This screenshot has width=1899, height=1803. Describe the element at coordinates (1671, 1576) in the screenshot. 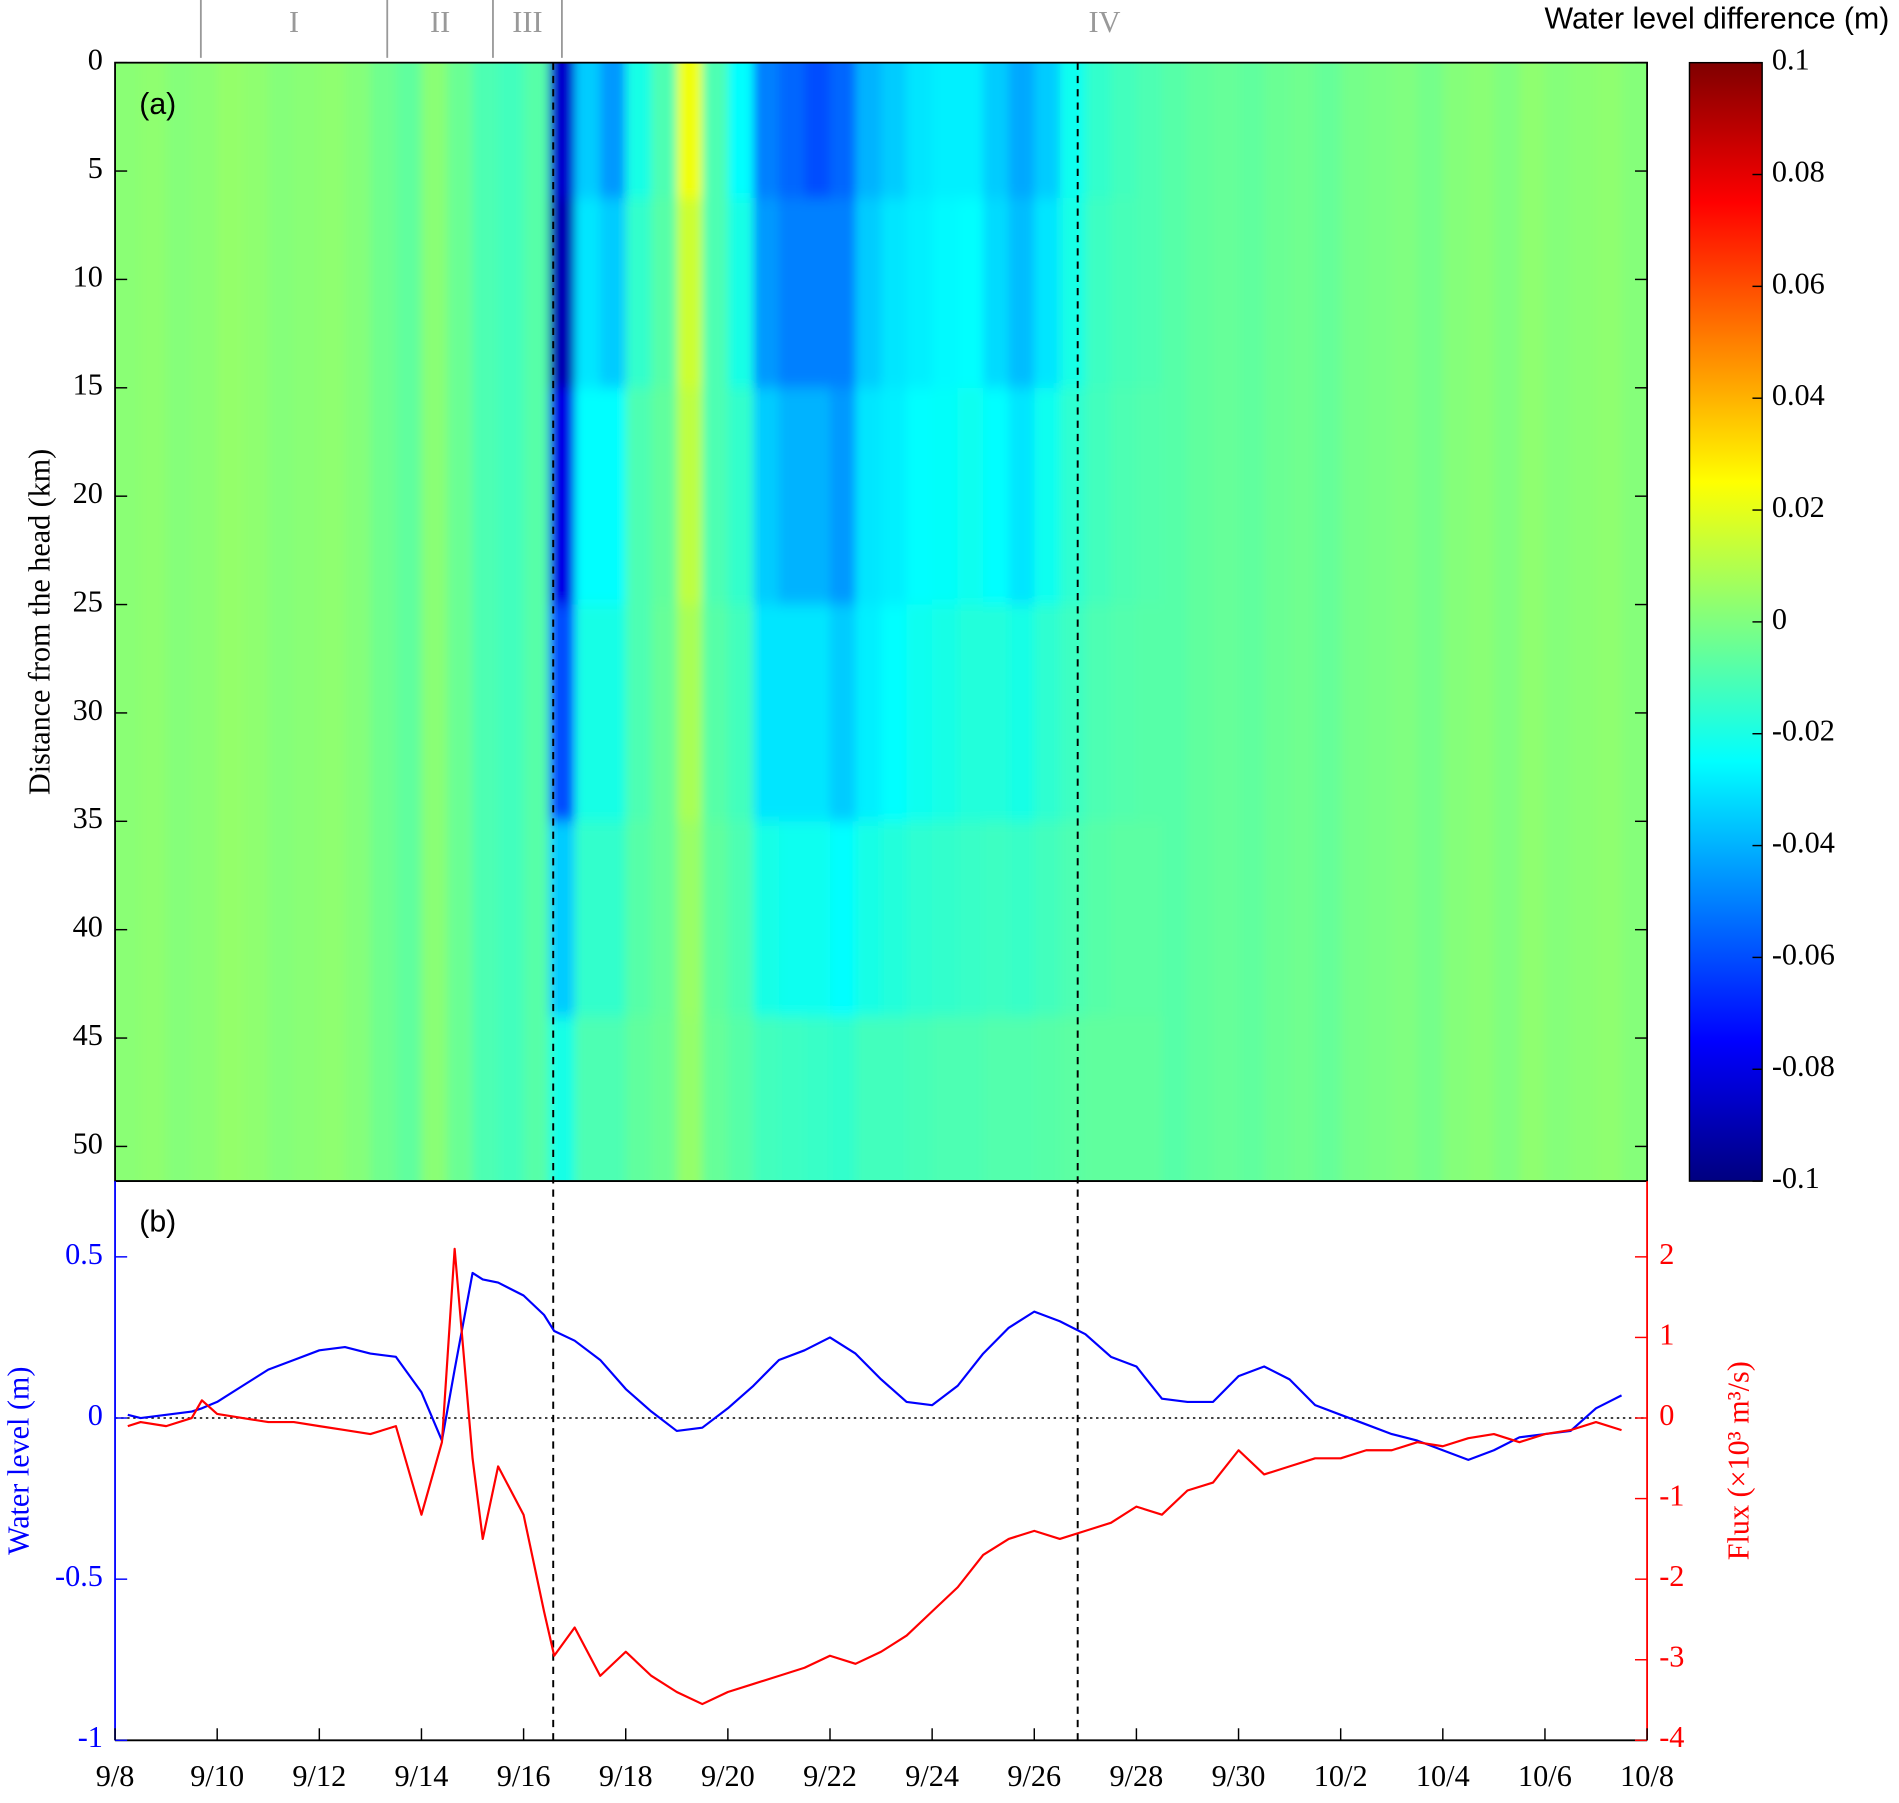

I see `y2-tick-label: -2` at that location.